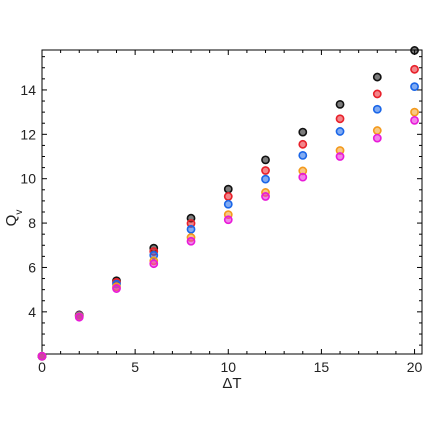 This screenshot has height=436, width=436. I want to click on y-tick-label: 4, so click(32, 312).